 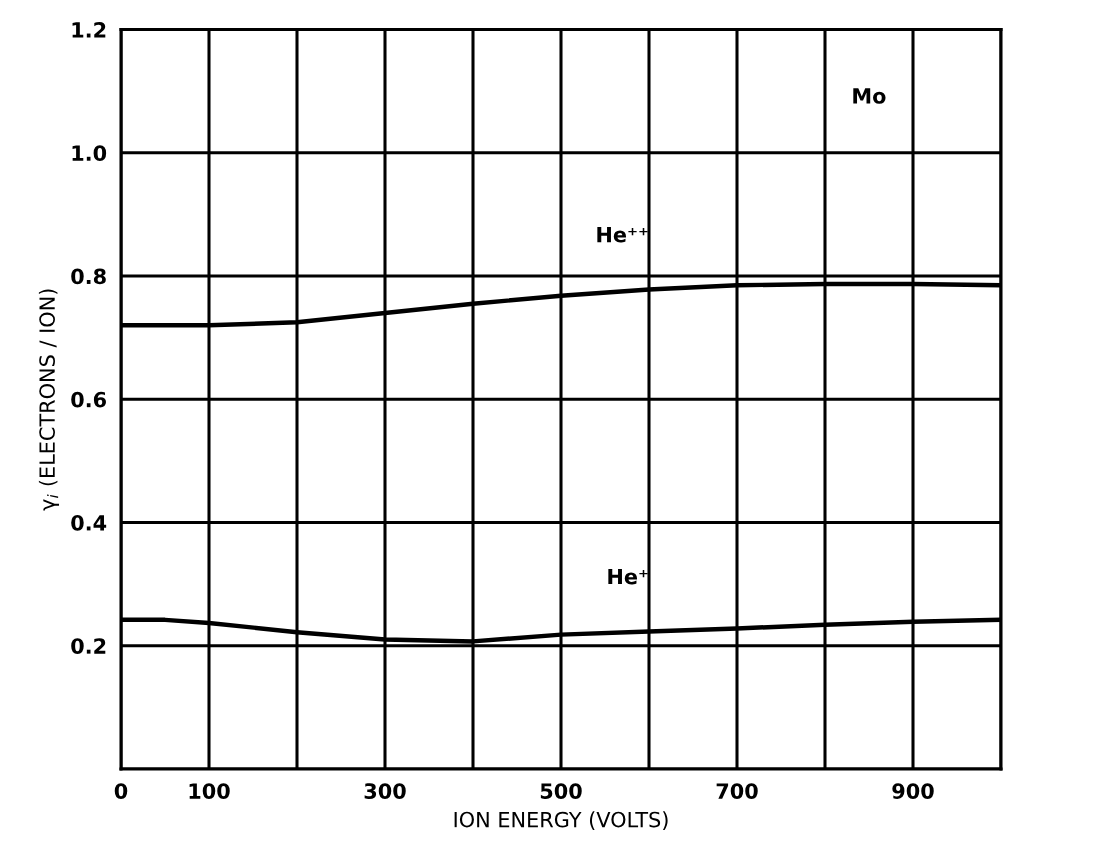 I want to click on x-tick-label: 0, so click(x=121, y=791).